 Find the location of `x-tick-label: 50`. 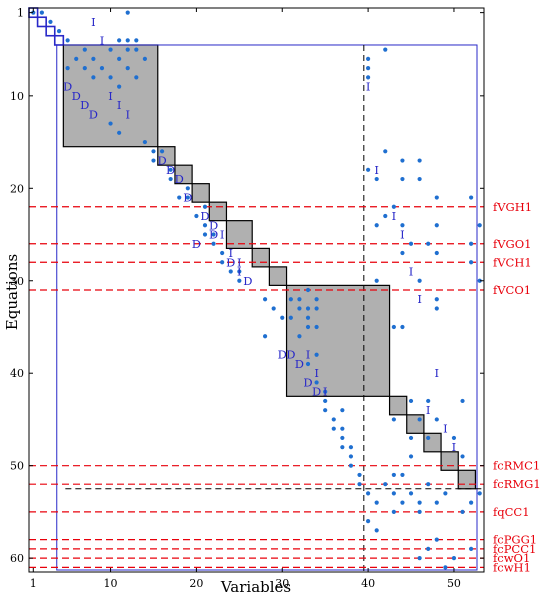

x-tick-label: 50 is located at coordinates (454, 583).